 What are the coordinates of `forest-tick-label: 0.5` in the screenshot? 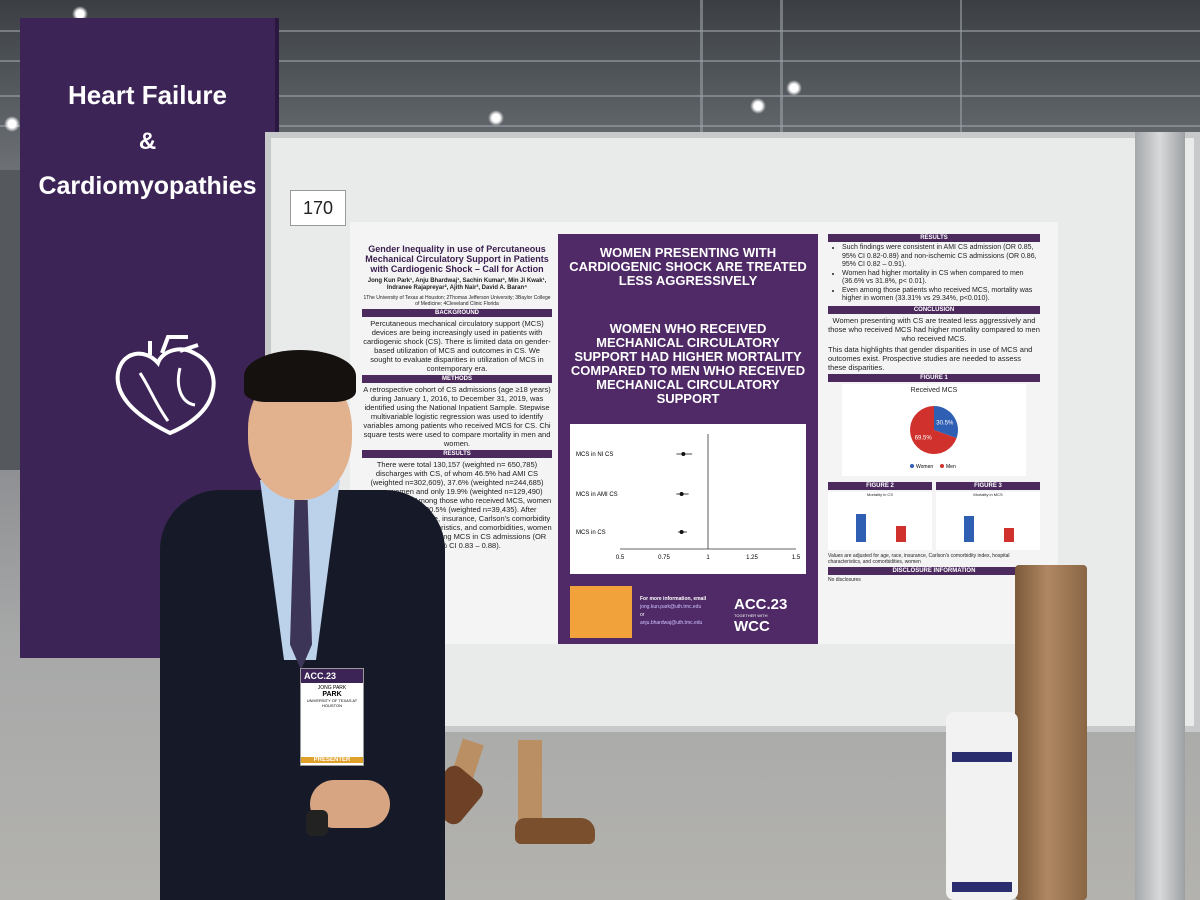 It's located at (620, 558).